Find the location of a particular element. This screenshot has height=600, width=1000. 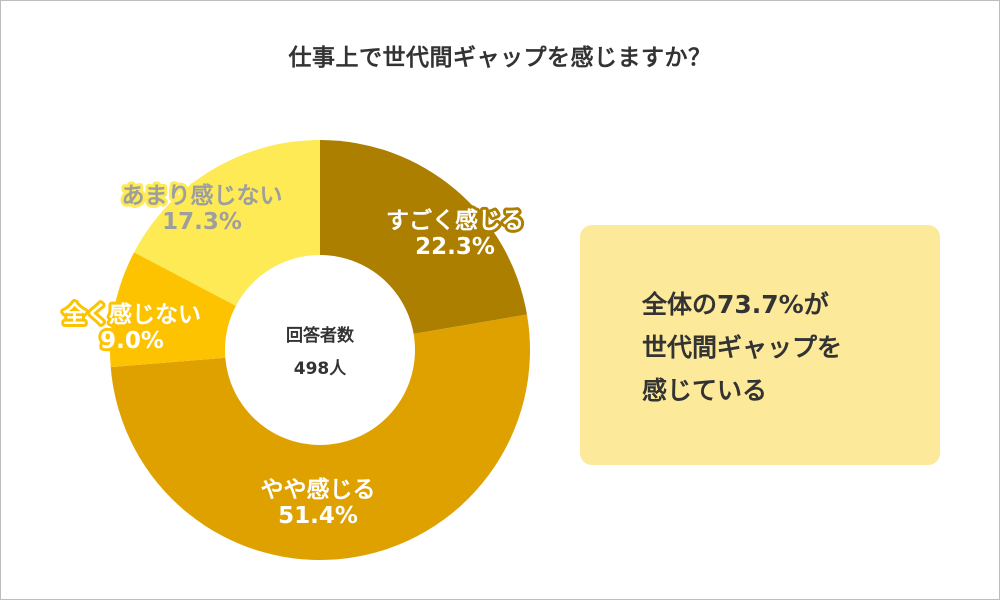

slice-label-sugoku: すごく感じる is located at coordinates (455, 220).